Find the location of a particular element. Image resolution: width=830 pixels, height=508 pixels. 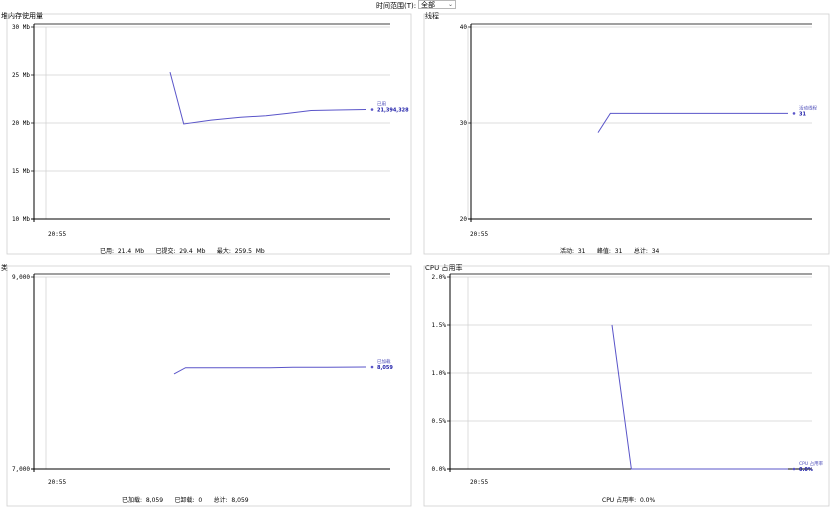

footer-label: 已卸载: is located at coordinates (181, 500).